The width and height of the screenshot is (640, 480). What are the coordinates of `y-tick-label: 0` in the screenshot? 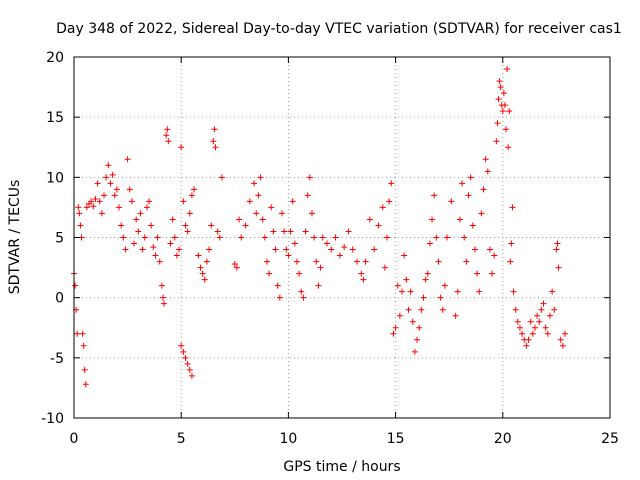 It's located at (59, 299).